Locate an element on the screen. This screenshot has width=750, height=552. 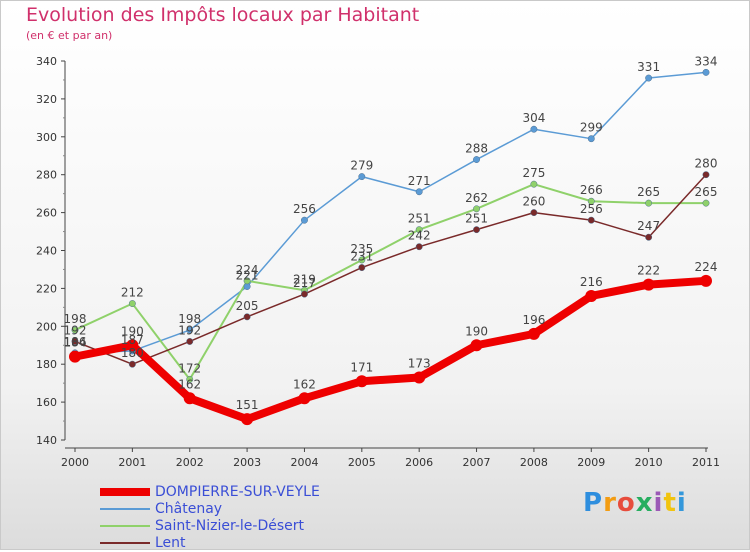
data-label: 260 is located at coordinates (533, 202).